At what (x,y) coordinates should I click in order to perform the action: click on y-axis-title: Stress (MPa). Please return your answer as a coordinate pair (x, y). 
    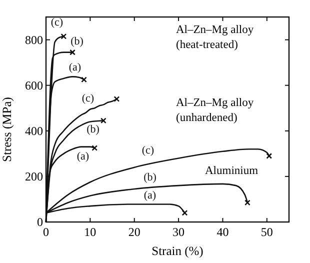
    Looking at the image, I should click on (7, 129).